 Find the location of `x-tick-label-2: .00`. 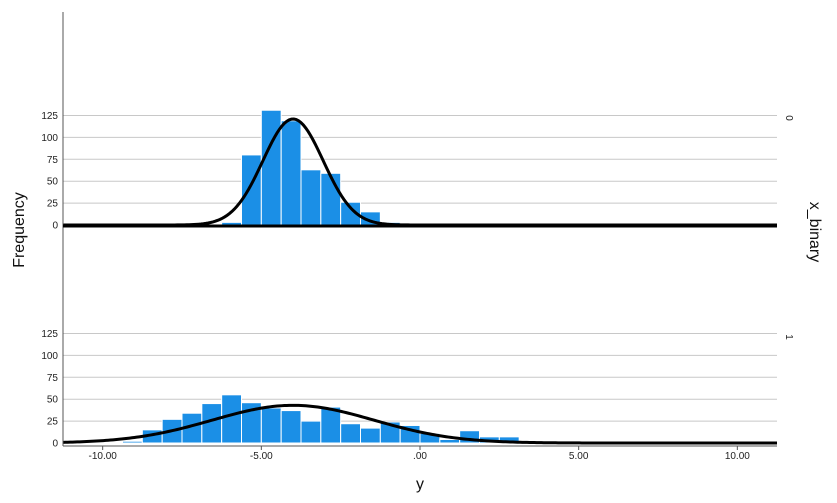

x-tick-label-2: .00 is located at coordinates (420, 456).